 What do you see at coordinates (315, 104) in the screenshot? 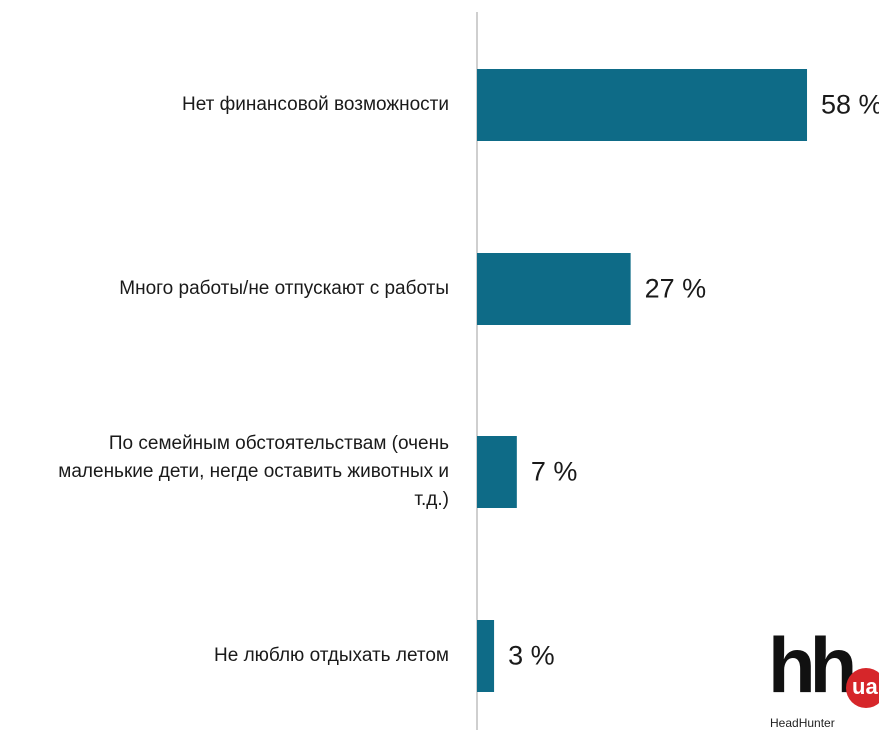
I see `category-label-line: Нет финансовой возможности` at bounding box center [315, 104].